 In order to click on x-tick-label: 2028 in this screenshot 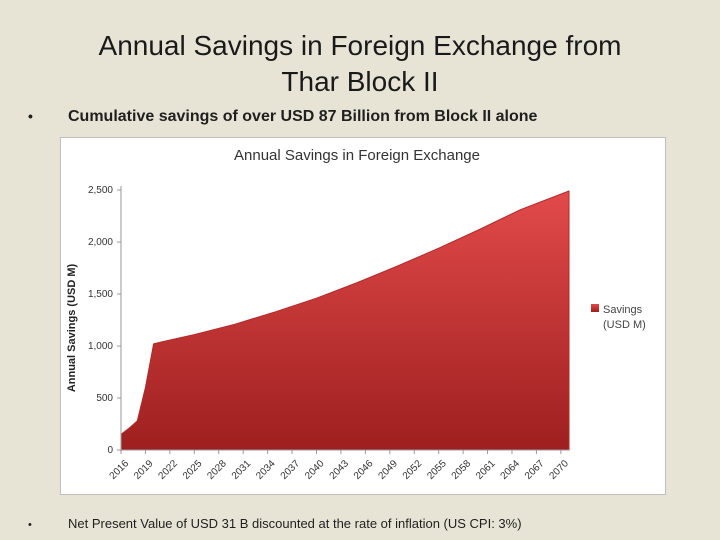, I will do `click(217, 470)`.